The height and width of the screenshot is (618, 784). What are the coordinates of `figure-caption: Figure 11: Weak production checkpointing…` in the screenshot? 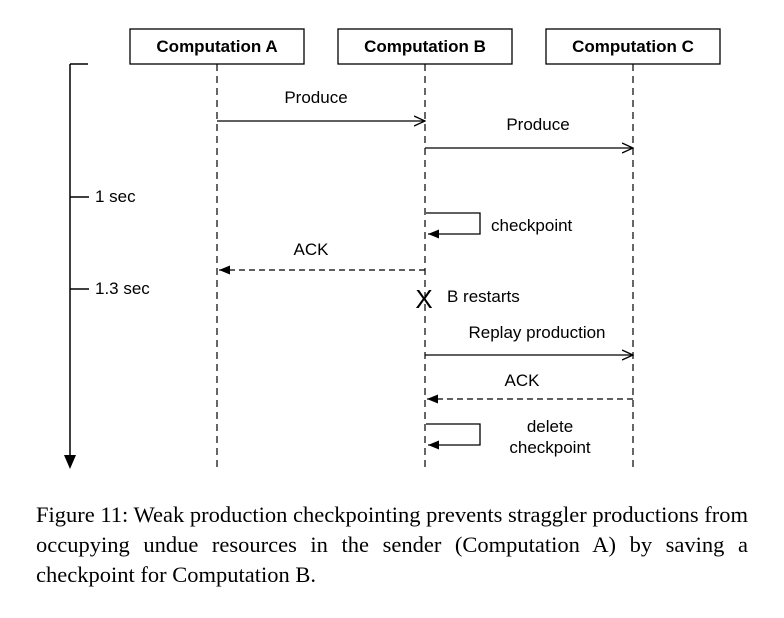 It's located at (392, 544).